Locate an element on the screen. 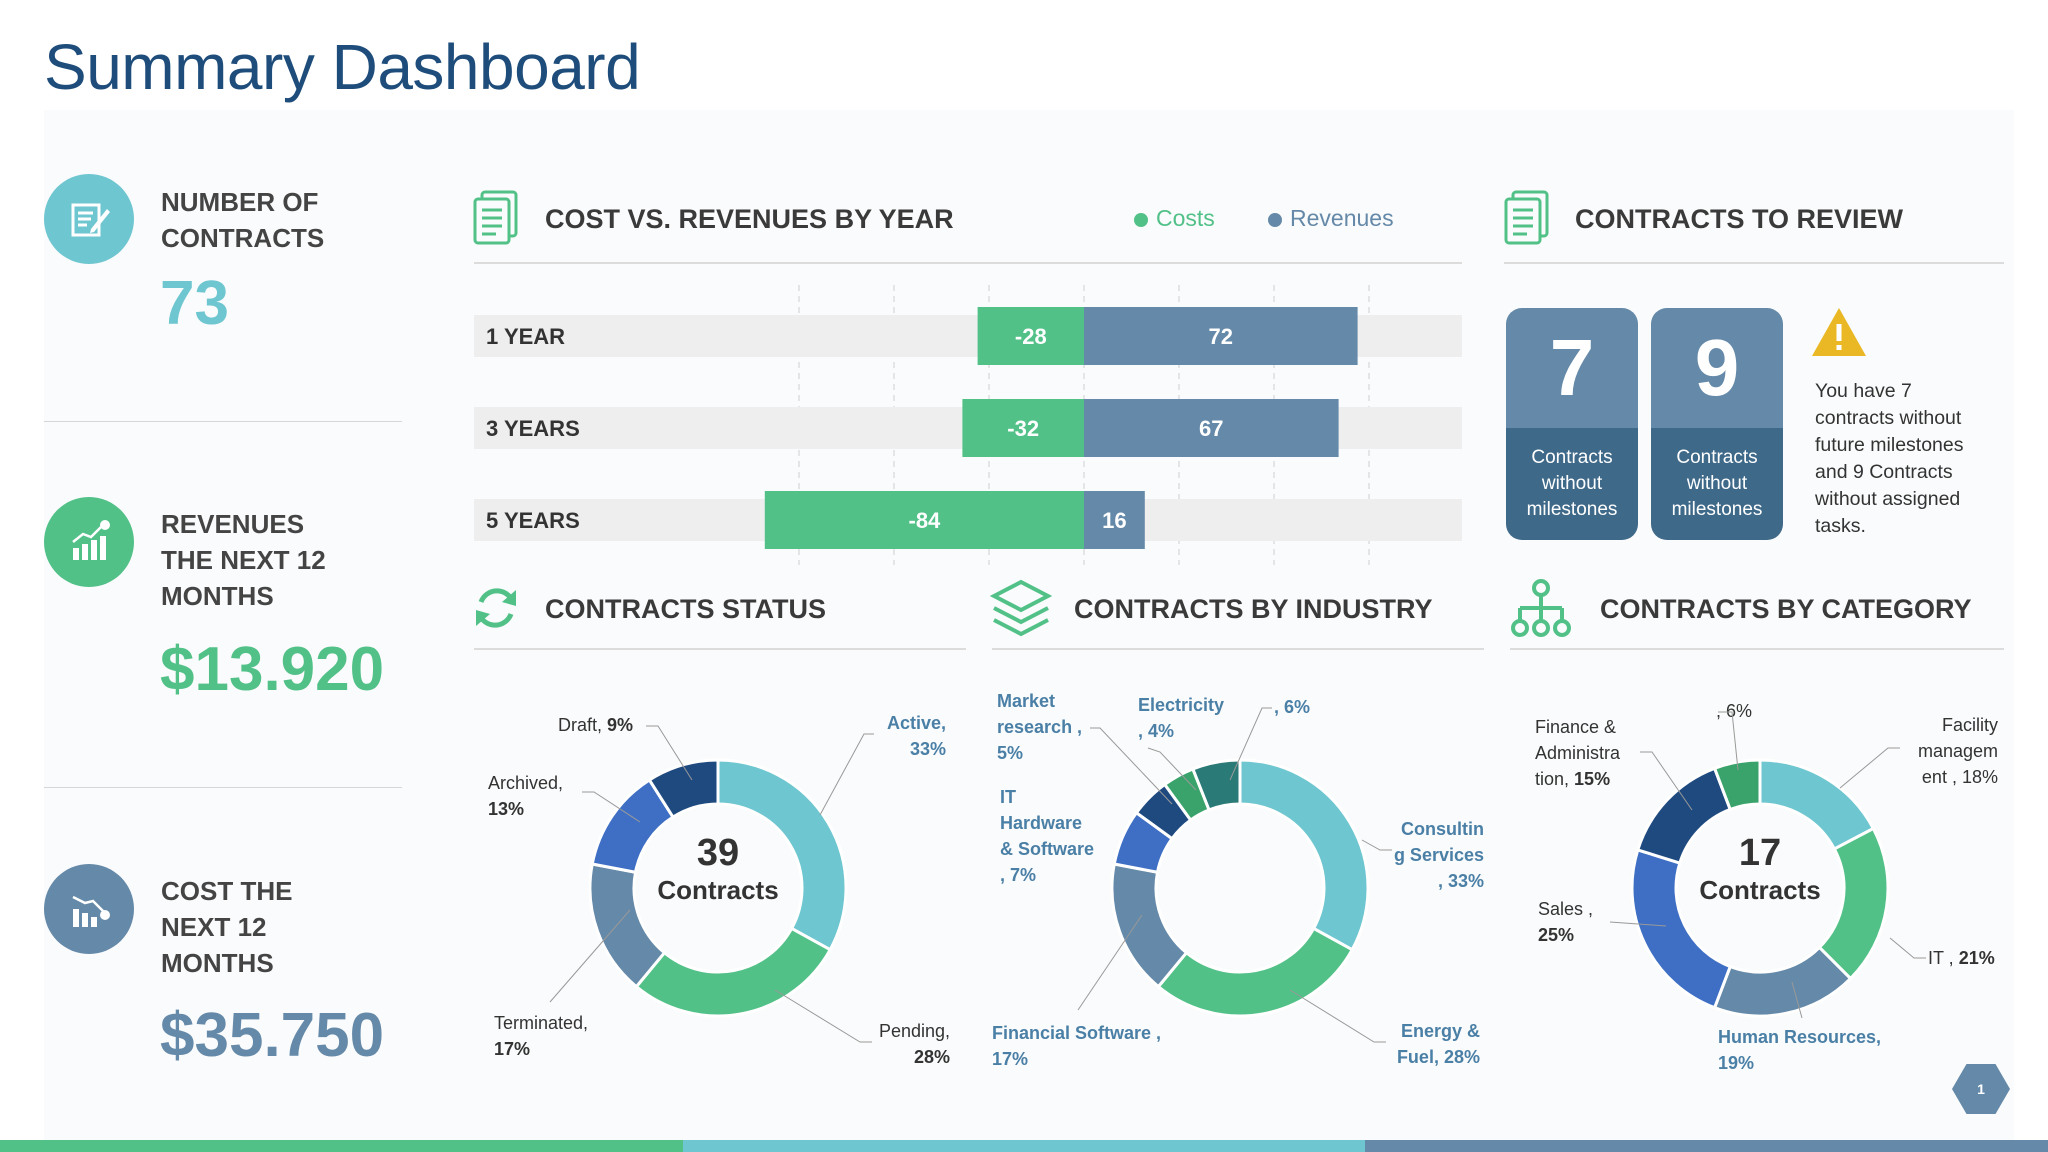 This screenshot has width=2048, height=1152. kpi-revenues-value: $13.920 is located at coordinates (272, 669).